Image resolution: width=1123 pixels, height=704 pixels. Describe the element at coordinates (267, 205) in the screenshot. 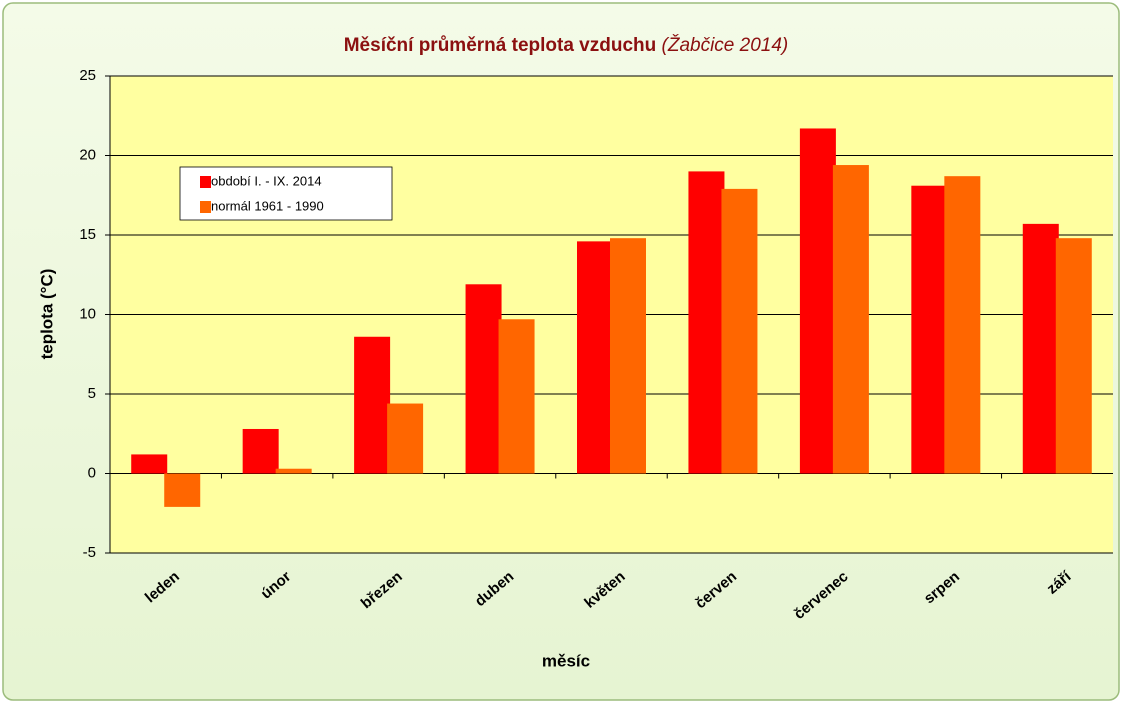

I see `legend-label: normál 1961 - 1990` at that location.